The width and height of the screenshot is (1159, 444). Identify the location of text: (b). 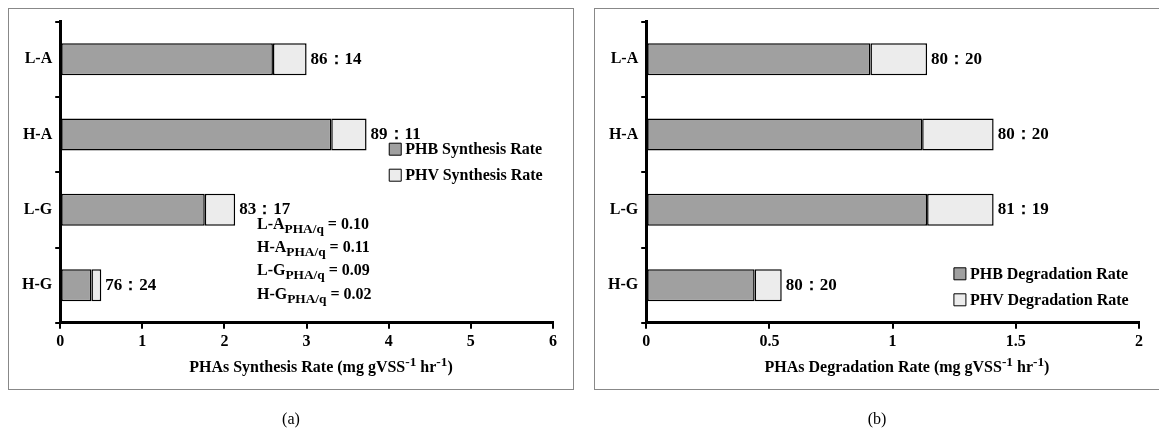
(877, 419).